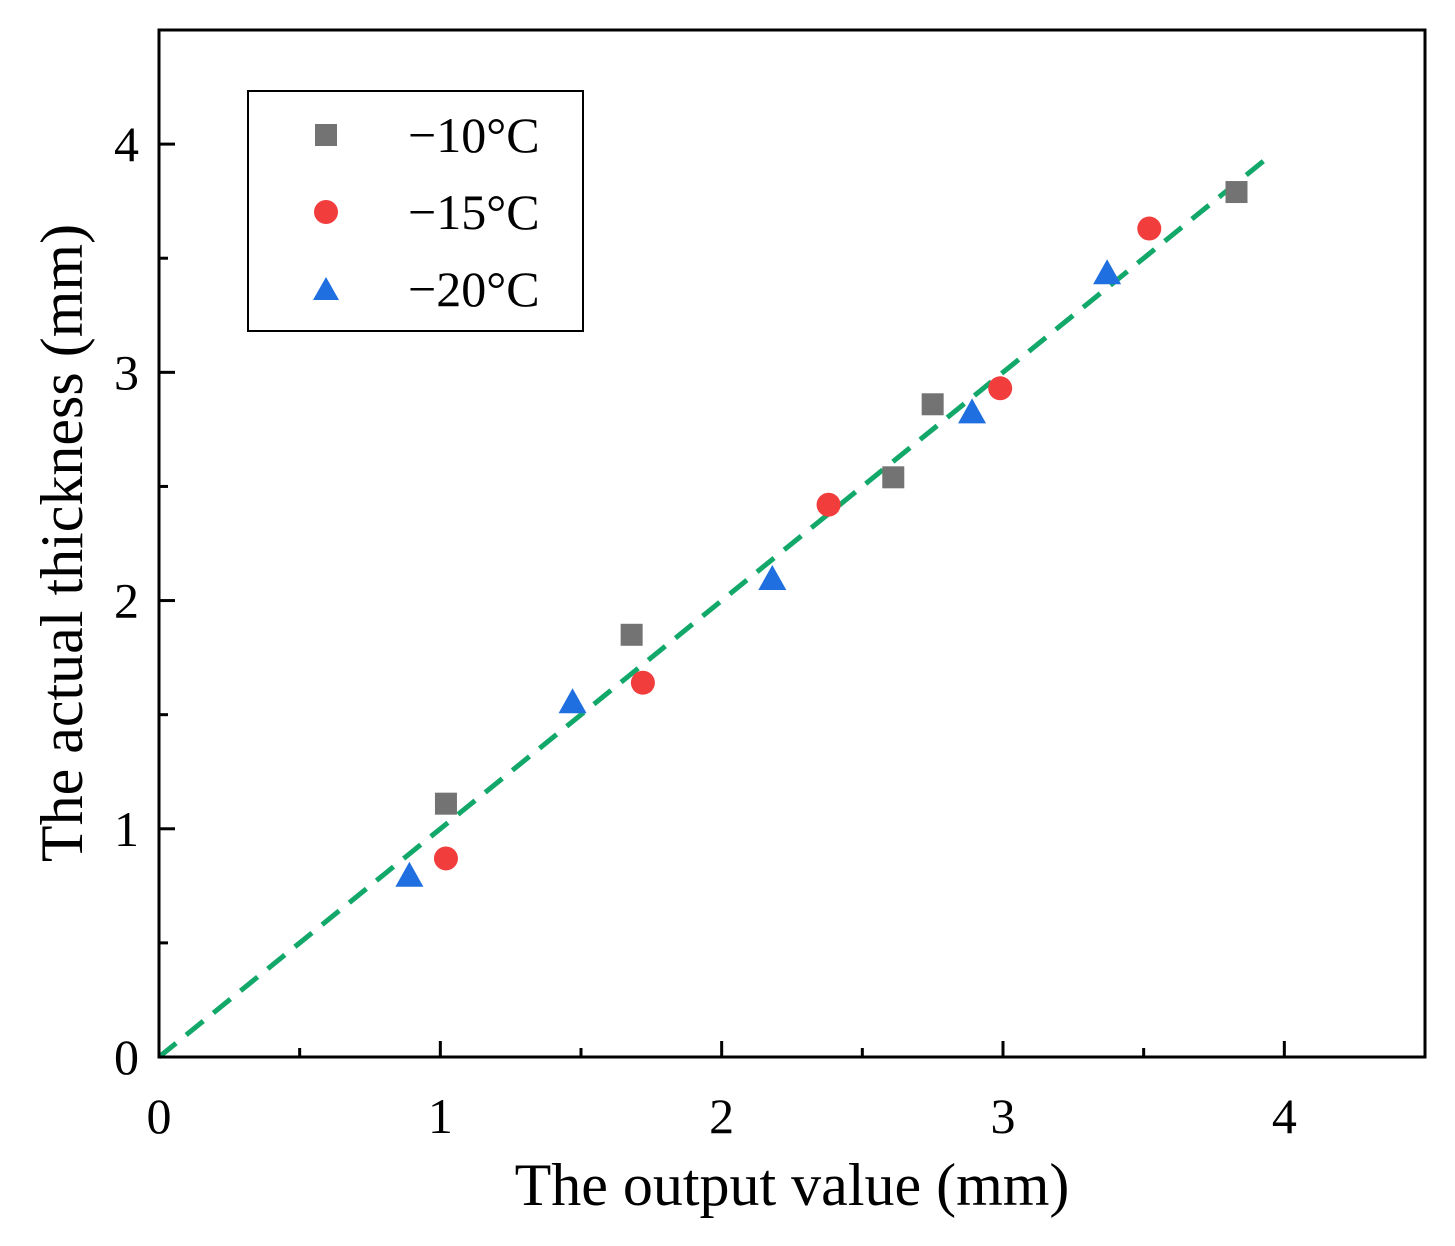 The width and height of the screenshot is (1455, 1246). I want to click on legend-label-minus15: −15°C, so click(474, 212).